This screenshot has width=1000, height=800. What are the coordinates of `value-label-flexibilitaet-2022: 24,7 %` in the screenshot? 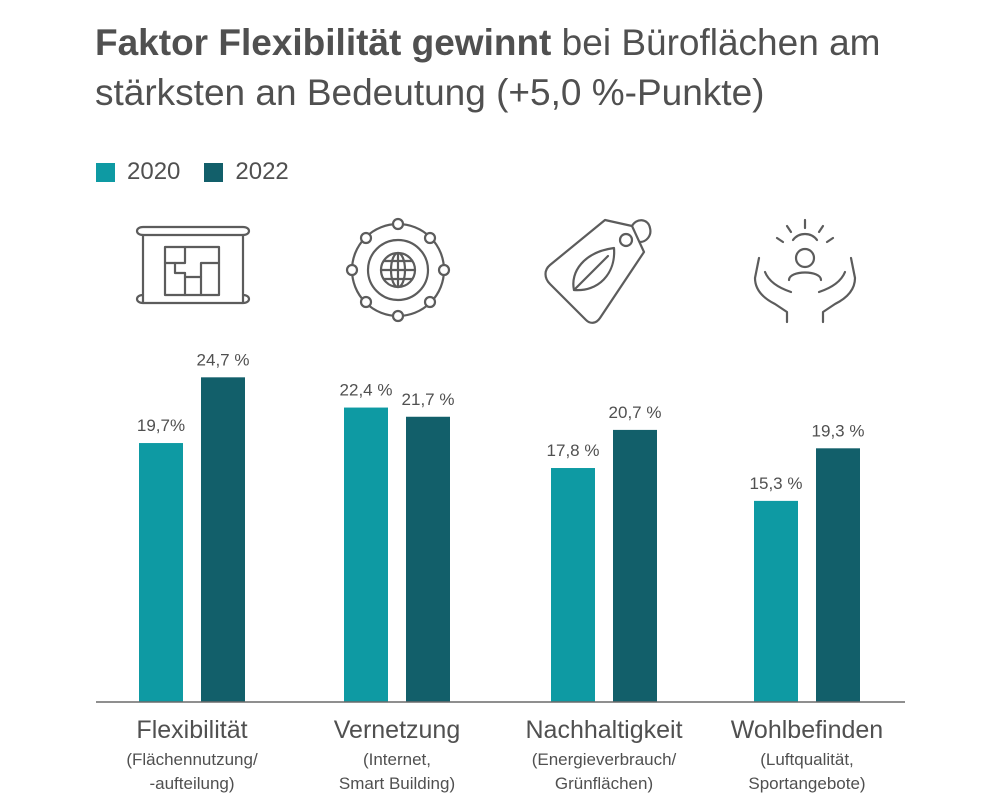 It's located at (223, 359).